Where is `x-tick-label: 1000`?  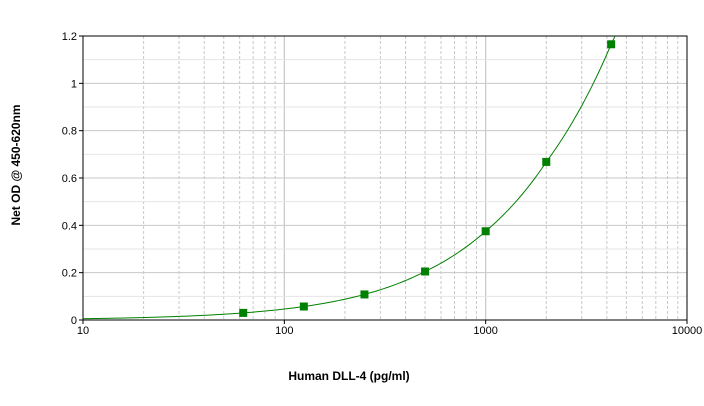 x-tick-label: 1000 is located at coordinates (485, 331).